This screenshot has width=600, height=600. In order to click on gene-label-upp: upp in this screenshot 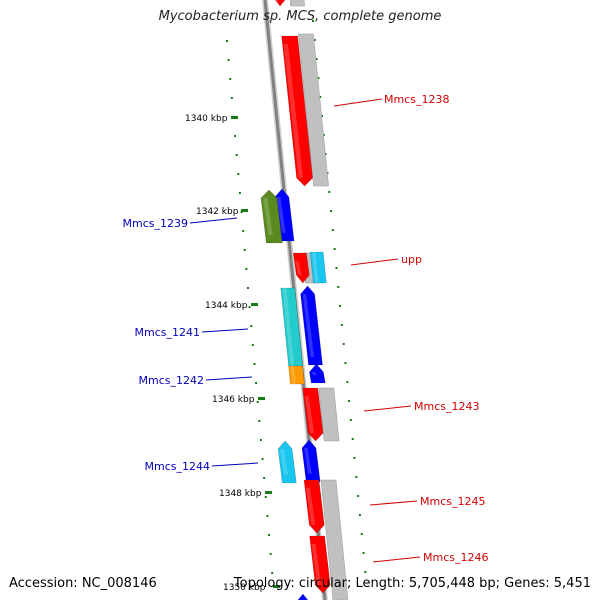, I will do `click(411, 259)`.